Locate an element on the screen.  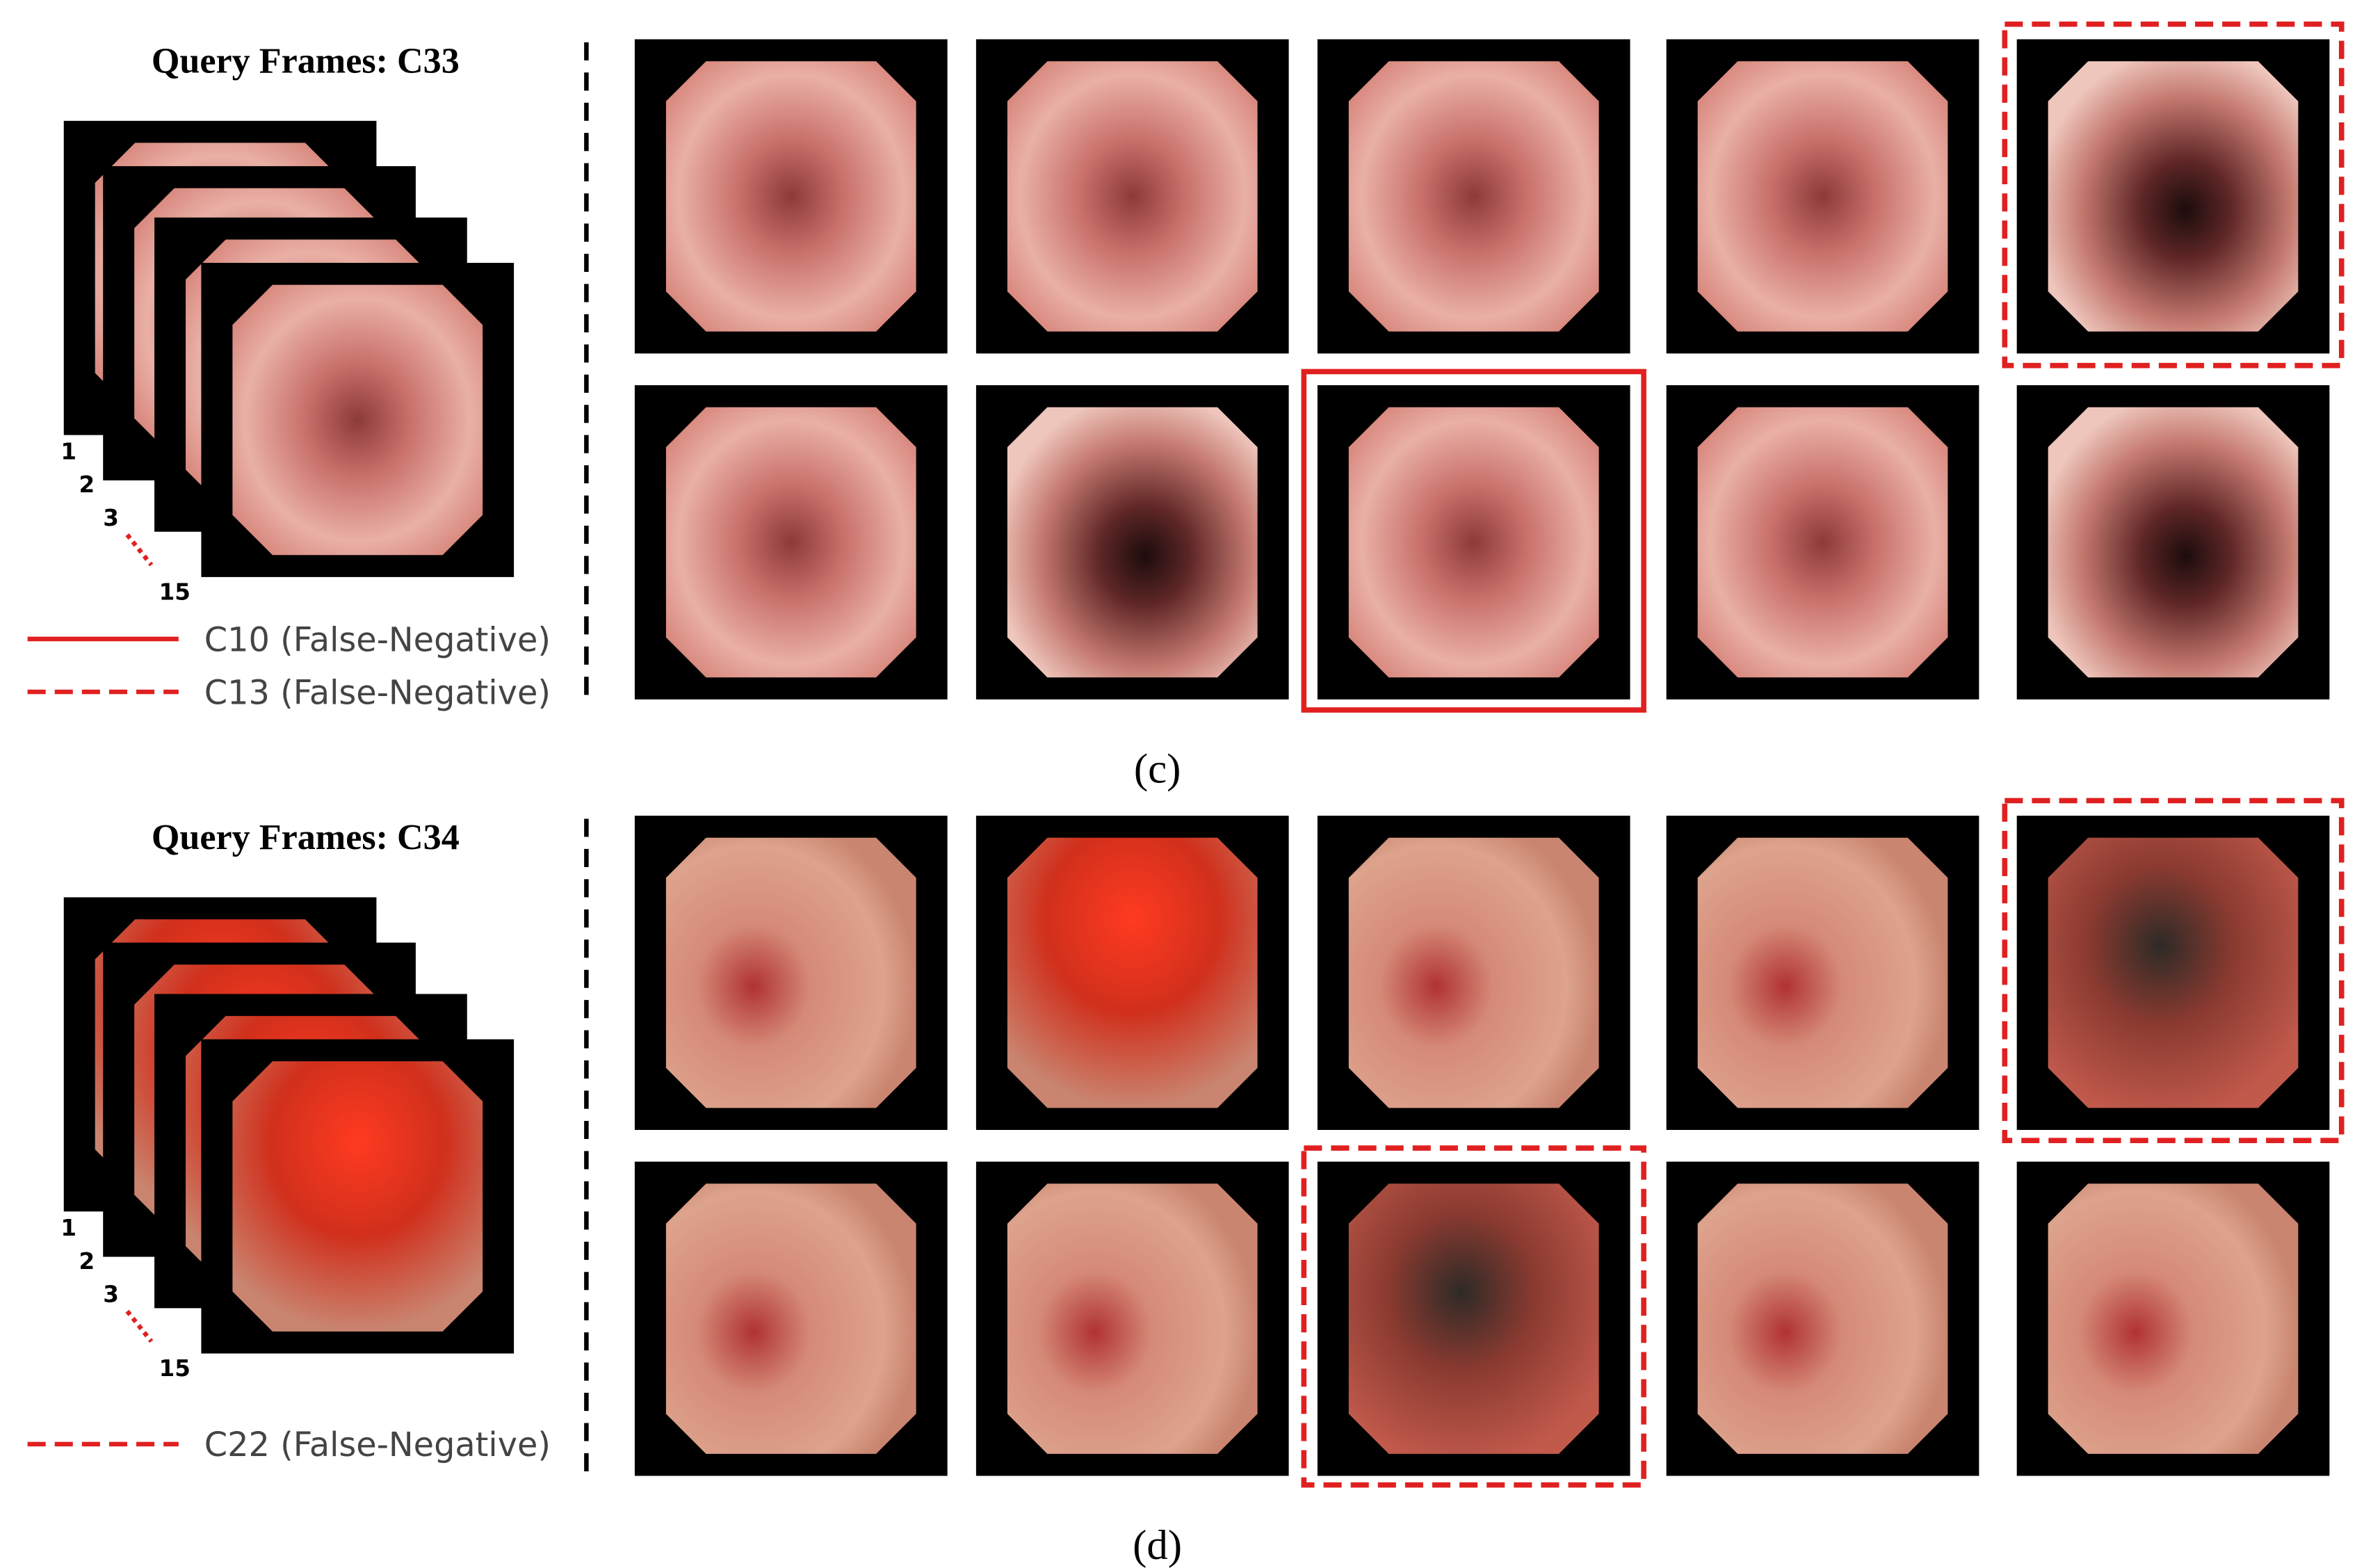
panel-caption: (d) is located at coordinates (1157, 1545).